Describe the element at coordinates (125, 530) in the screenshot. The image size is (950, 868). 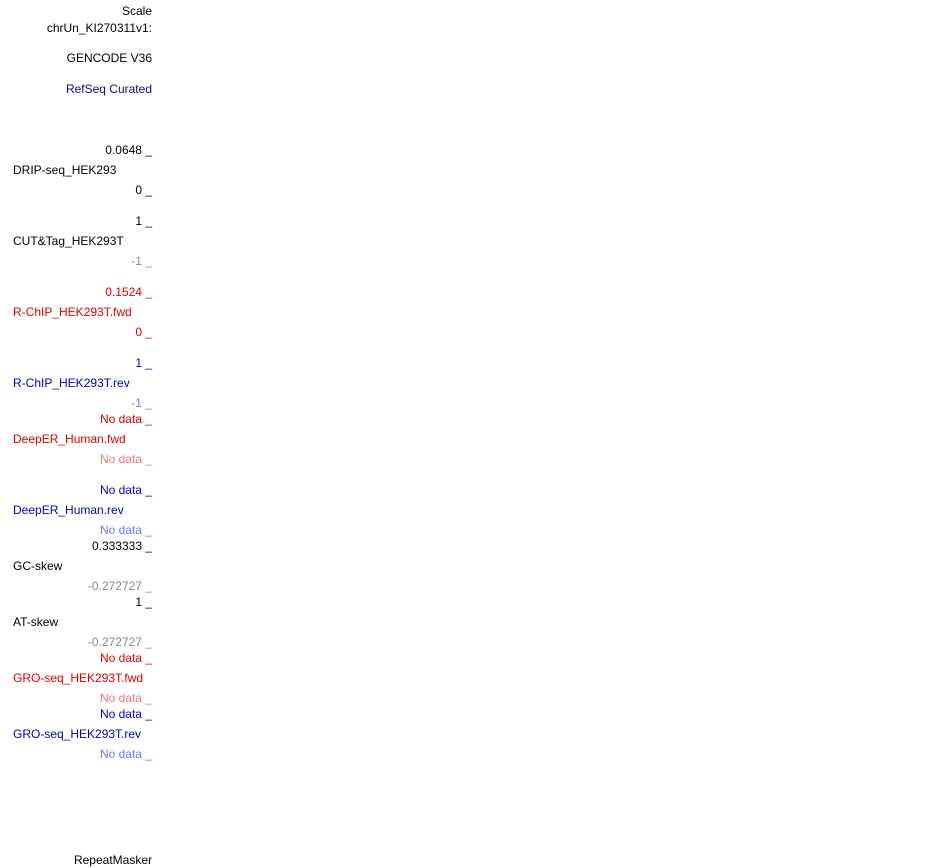
I see `deeper-rev-min-value: No data _` at that location.